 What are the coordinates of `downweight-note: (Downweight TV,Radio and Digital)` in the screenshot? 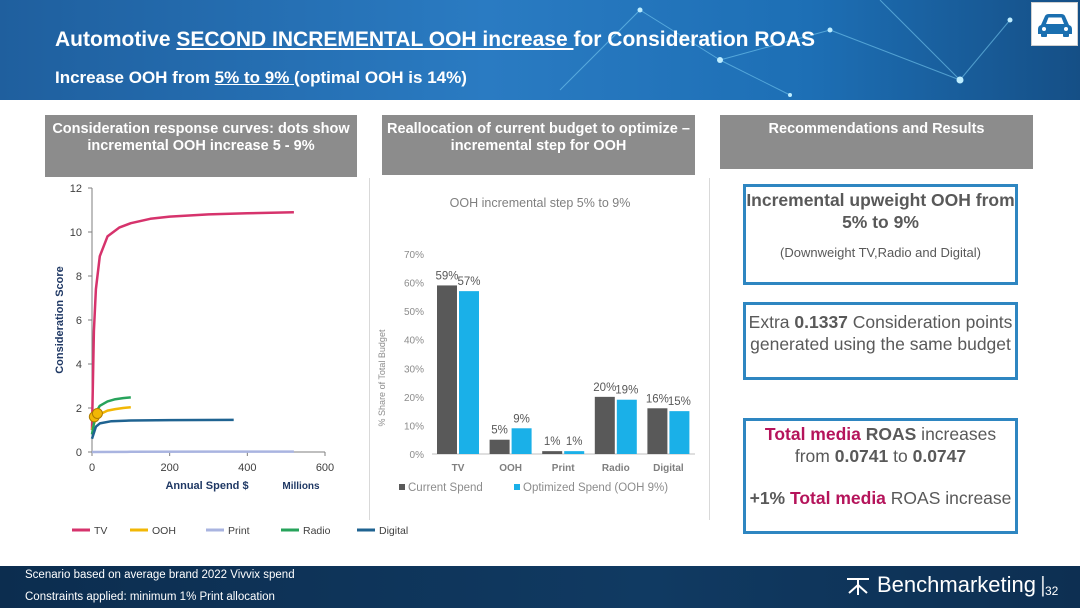 It's located at (880, 252).